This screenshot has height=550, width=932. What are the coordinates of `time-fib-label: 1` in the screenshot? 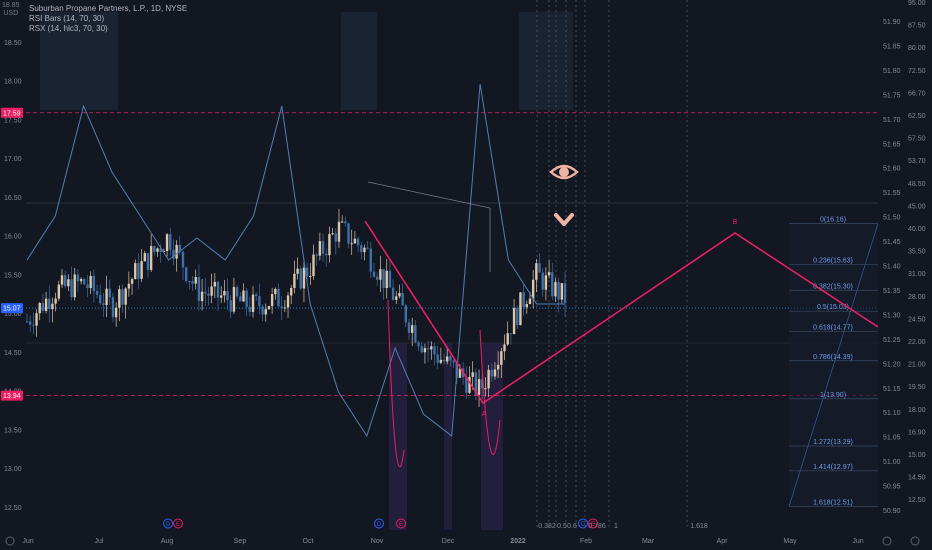 It's located at (616, 526).